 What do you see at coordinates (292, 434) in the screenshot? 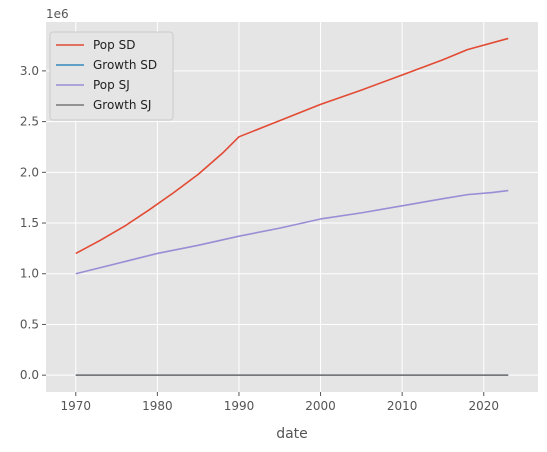
I see `x-axis-label: date` at bounding box center [292, 434].